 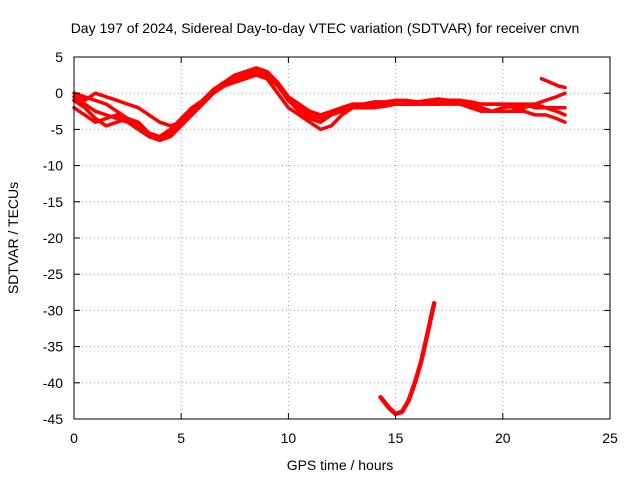 I want to click on y-tick-label: -20, so click(x=53, y=238).